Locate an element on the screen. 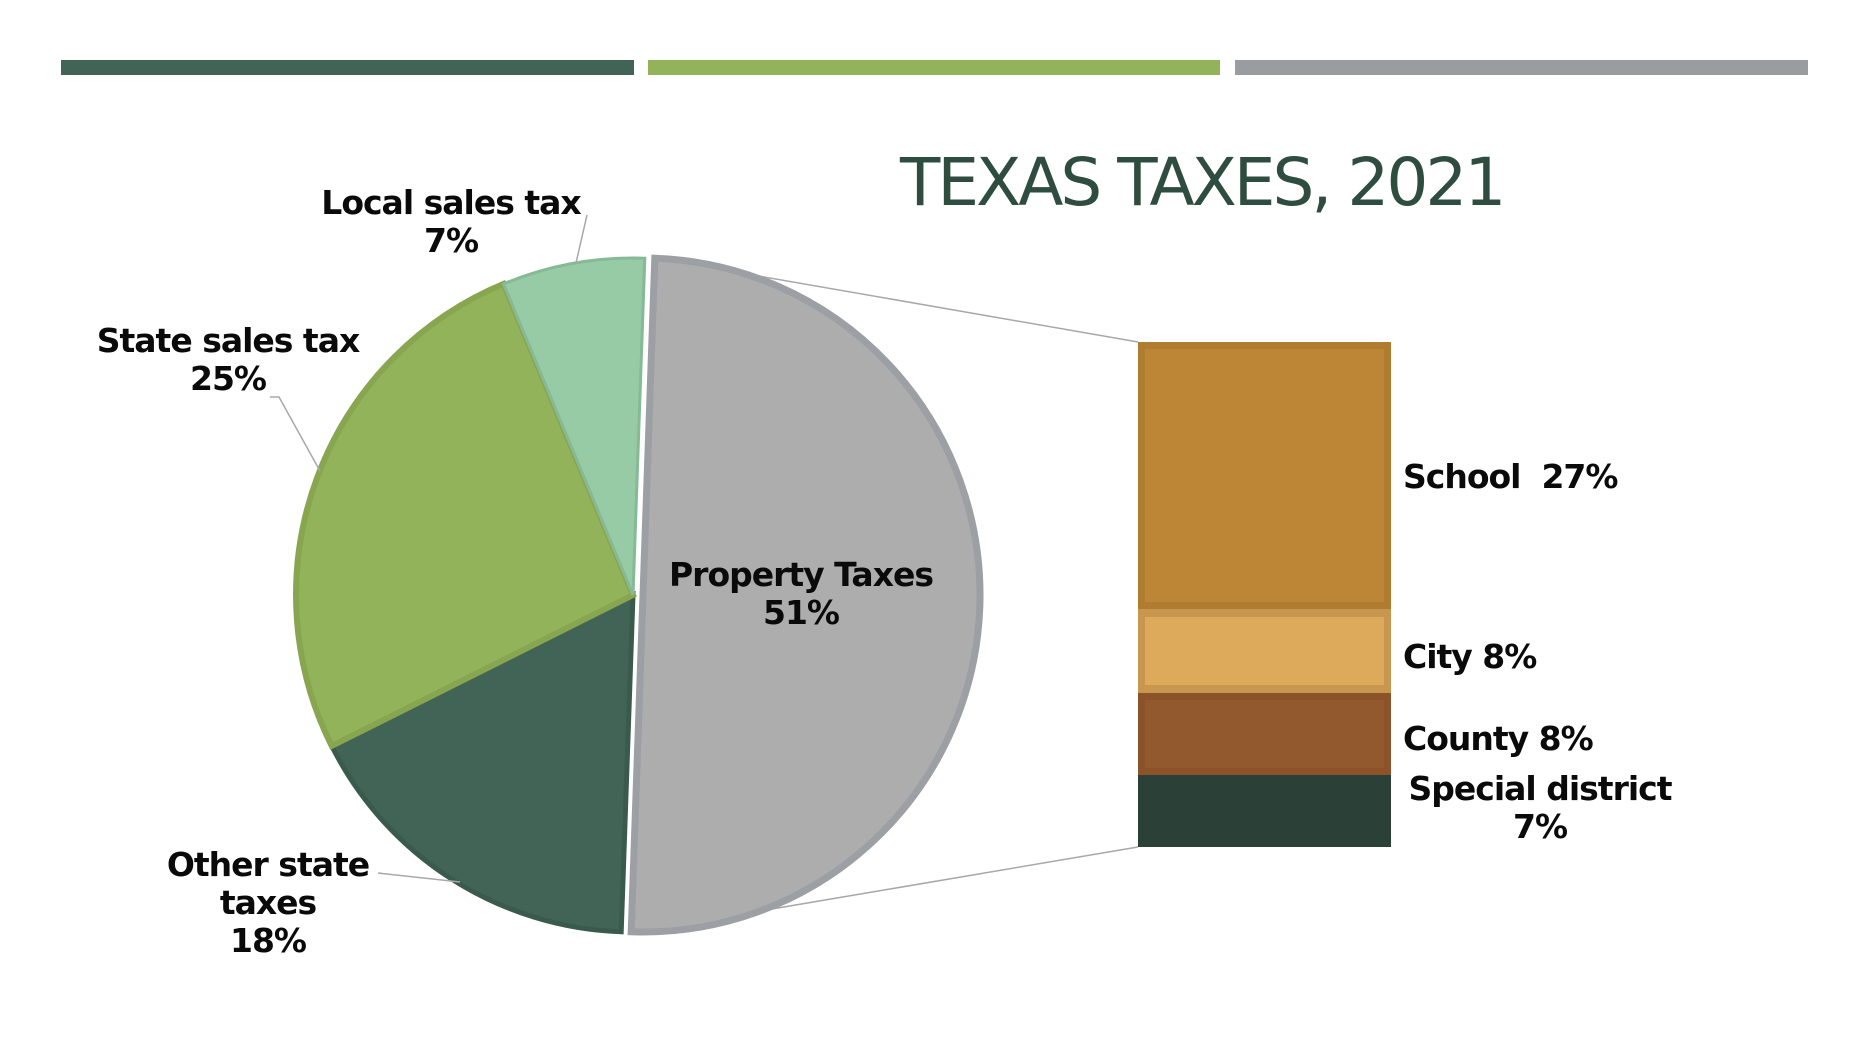  pie-slice-local-sales-tax is located at coordinates (574, 426).